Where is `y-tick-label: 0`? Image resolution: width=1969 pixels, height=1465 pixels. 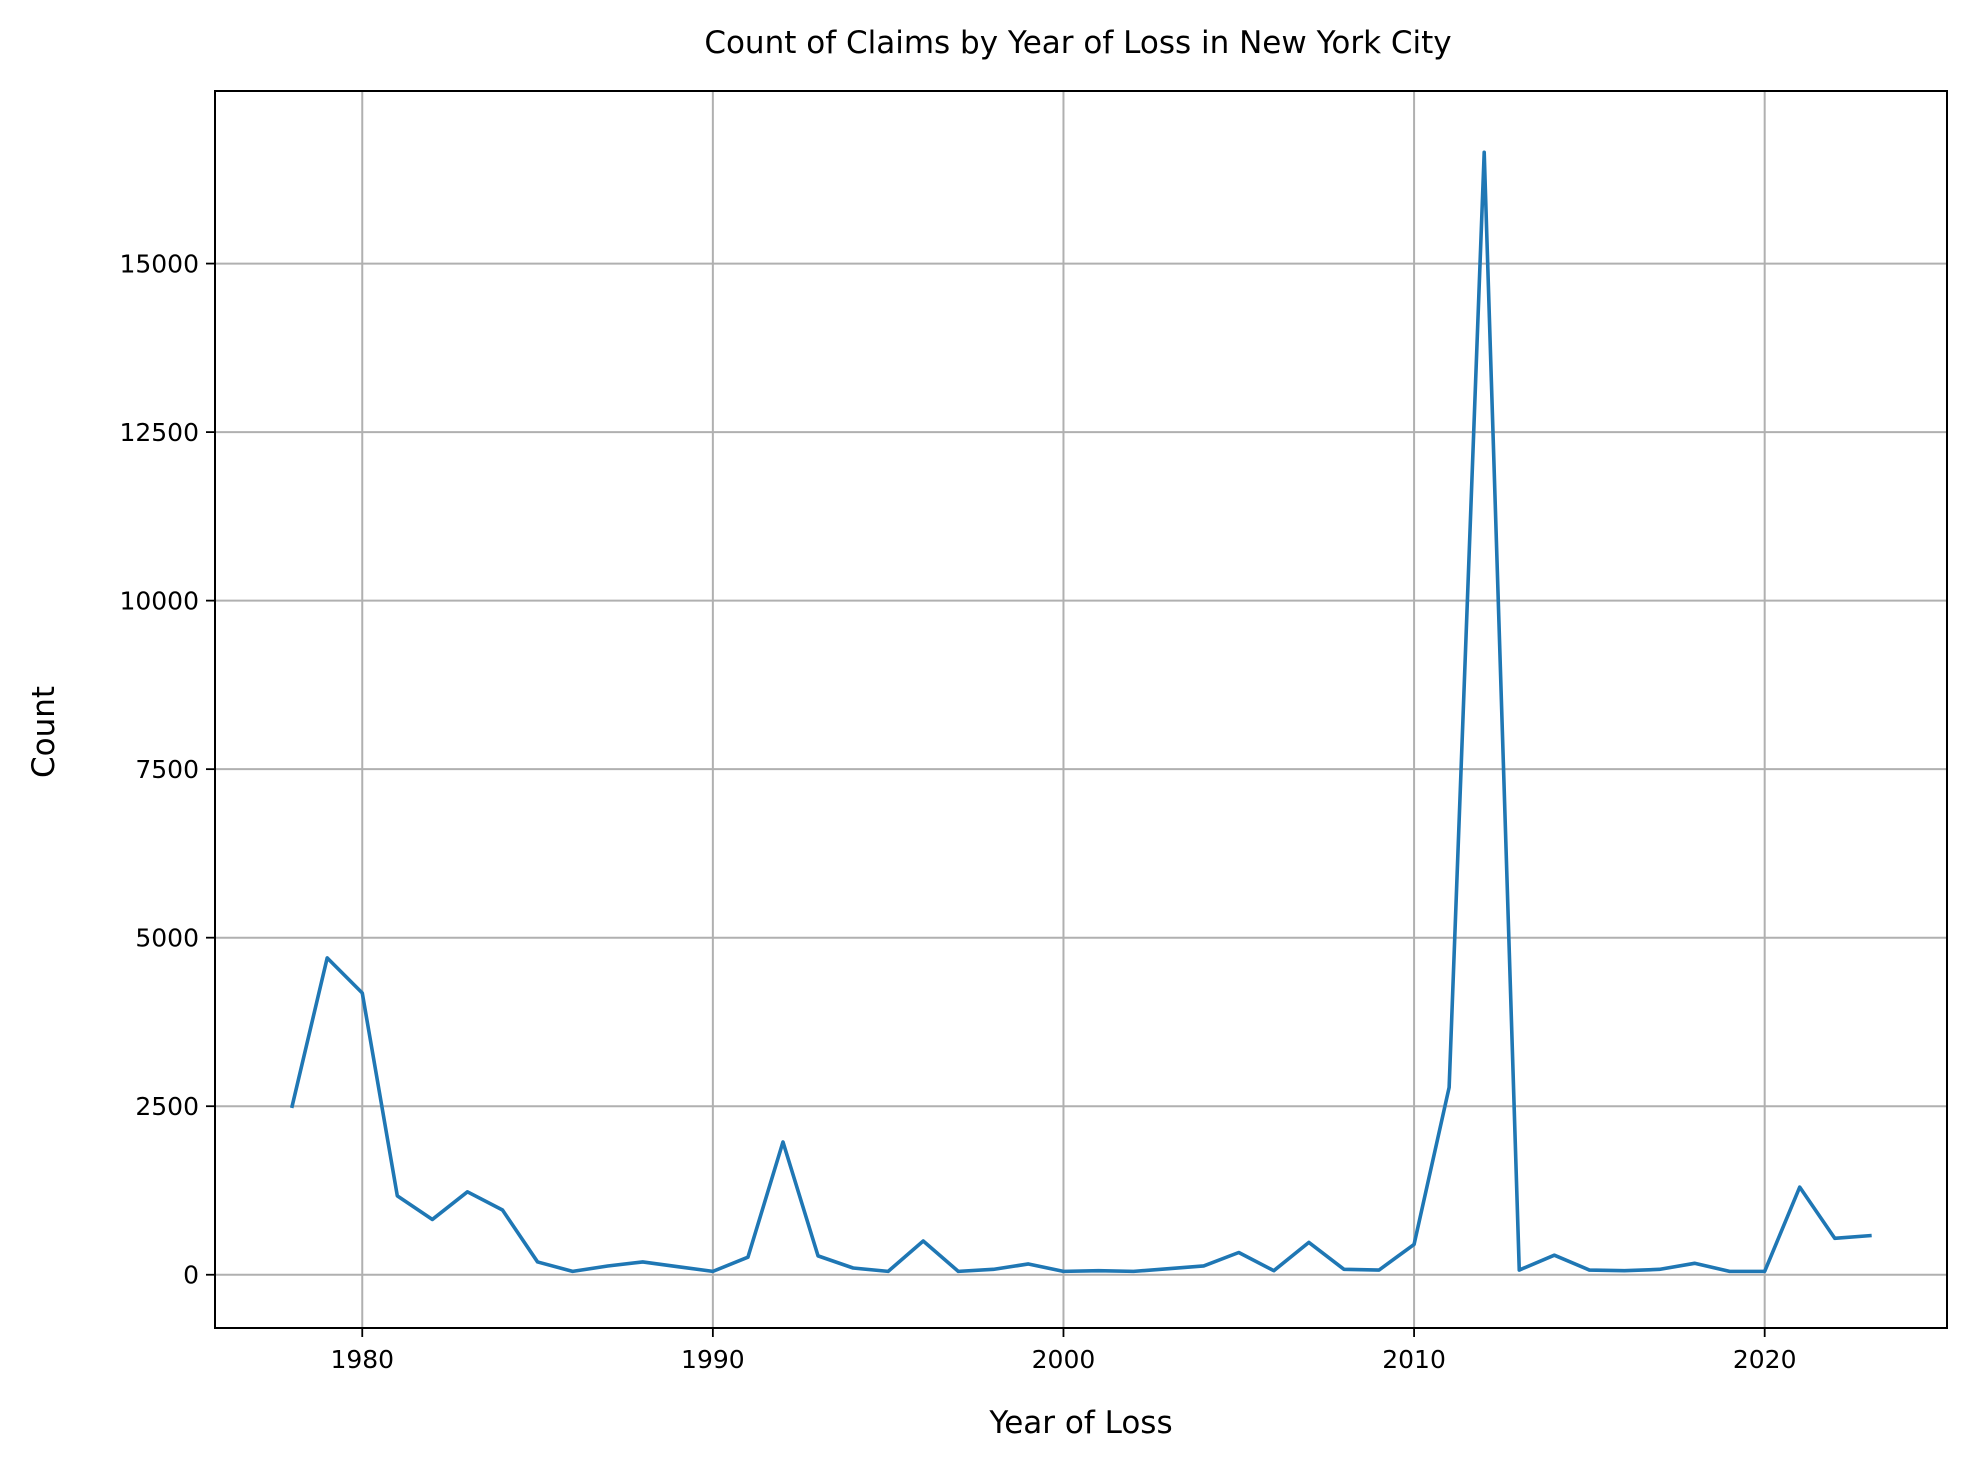 y-tick-label: 0 is located at coordinates (191, 1275).